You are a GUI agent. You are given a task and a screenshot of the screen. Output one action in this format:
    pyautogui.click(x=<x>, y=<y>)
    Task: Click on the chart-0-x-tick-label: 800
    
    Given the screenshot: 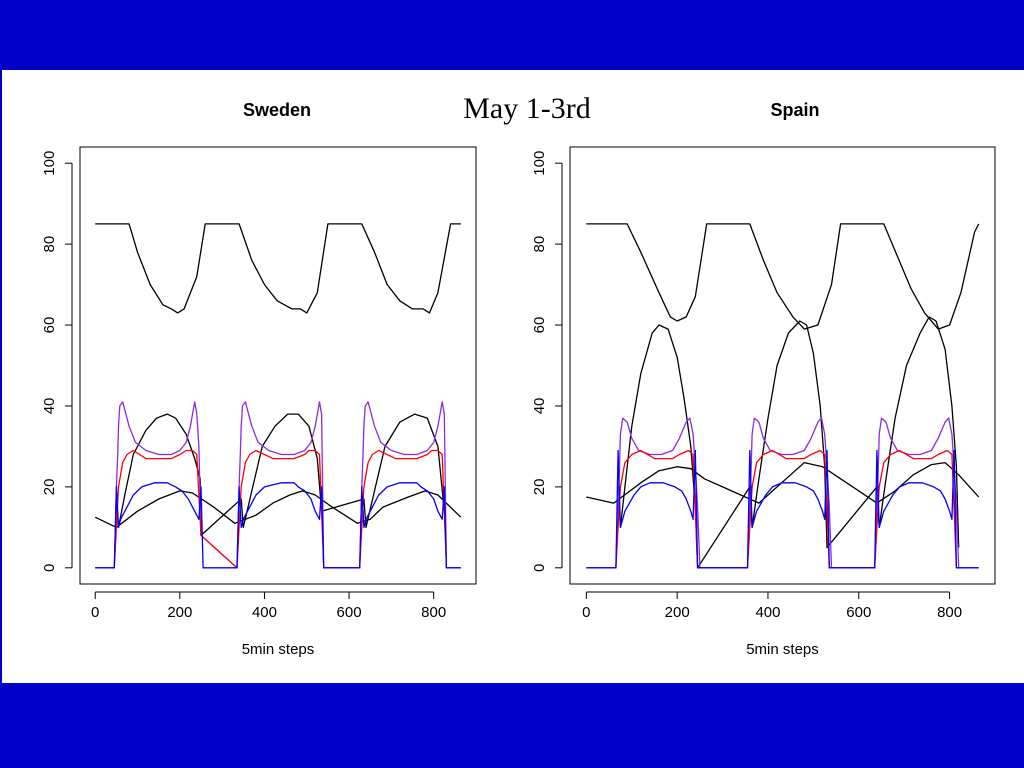 What is the action you would take?
    pyautogui.click(x=433, y=612)
    